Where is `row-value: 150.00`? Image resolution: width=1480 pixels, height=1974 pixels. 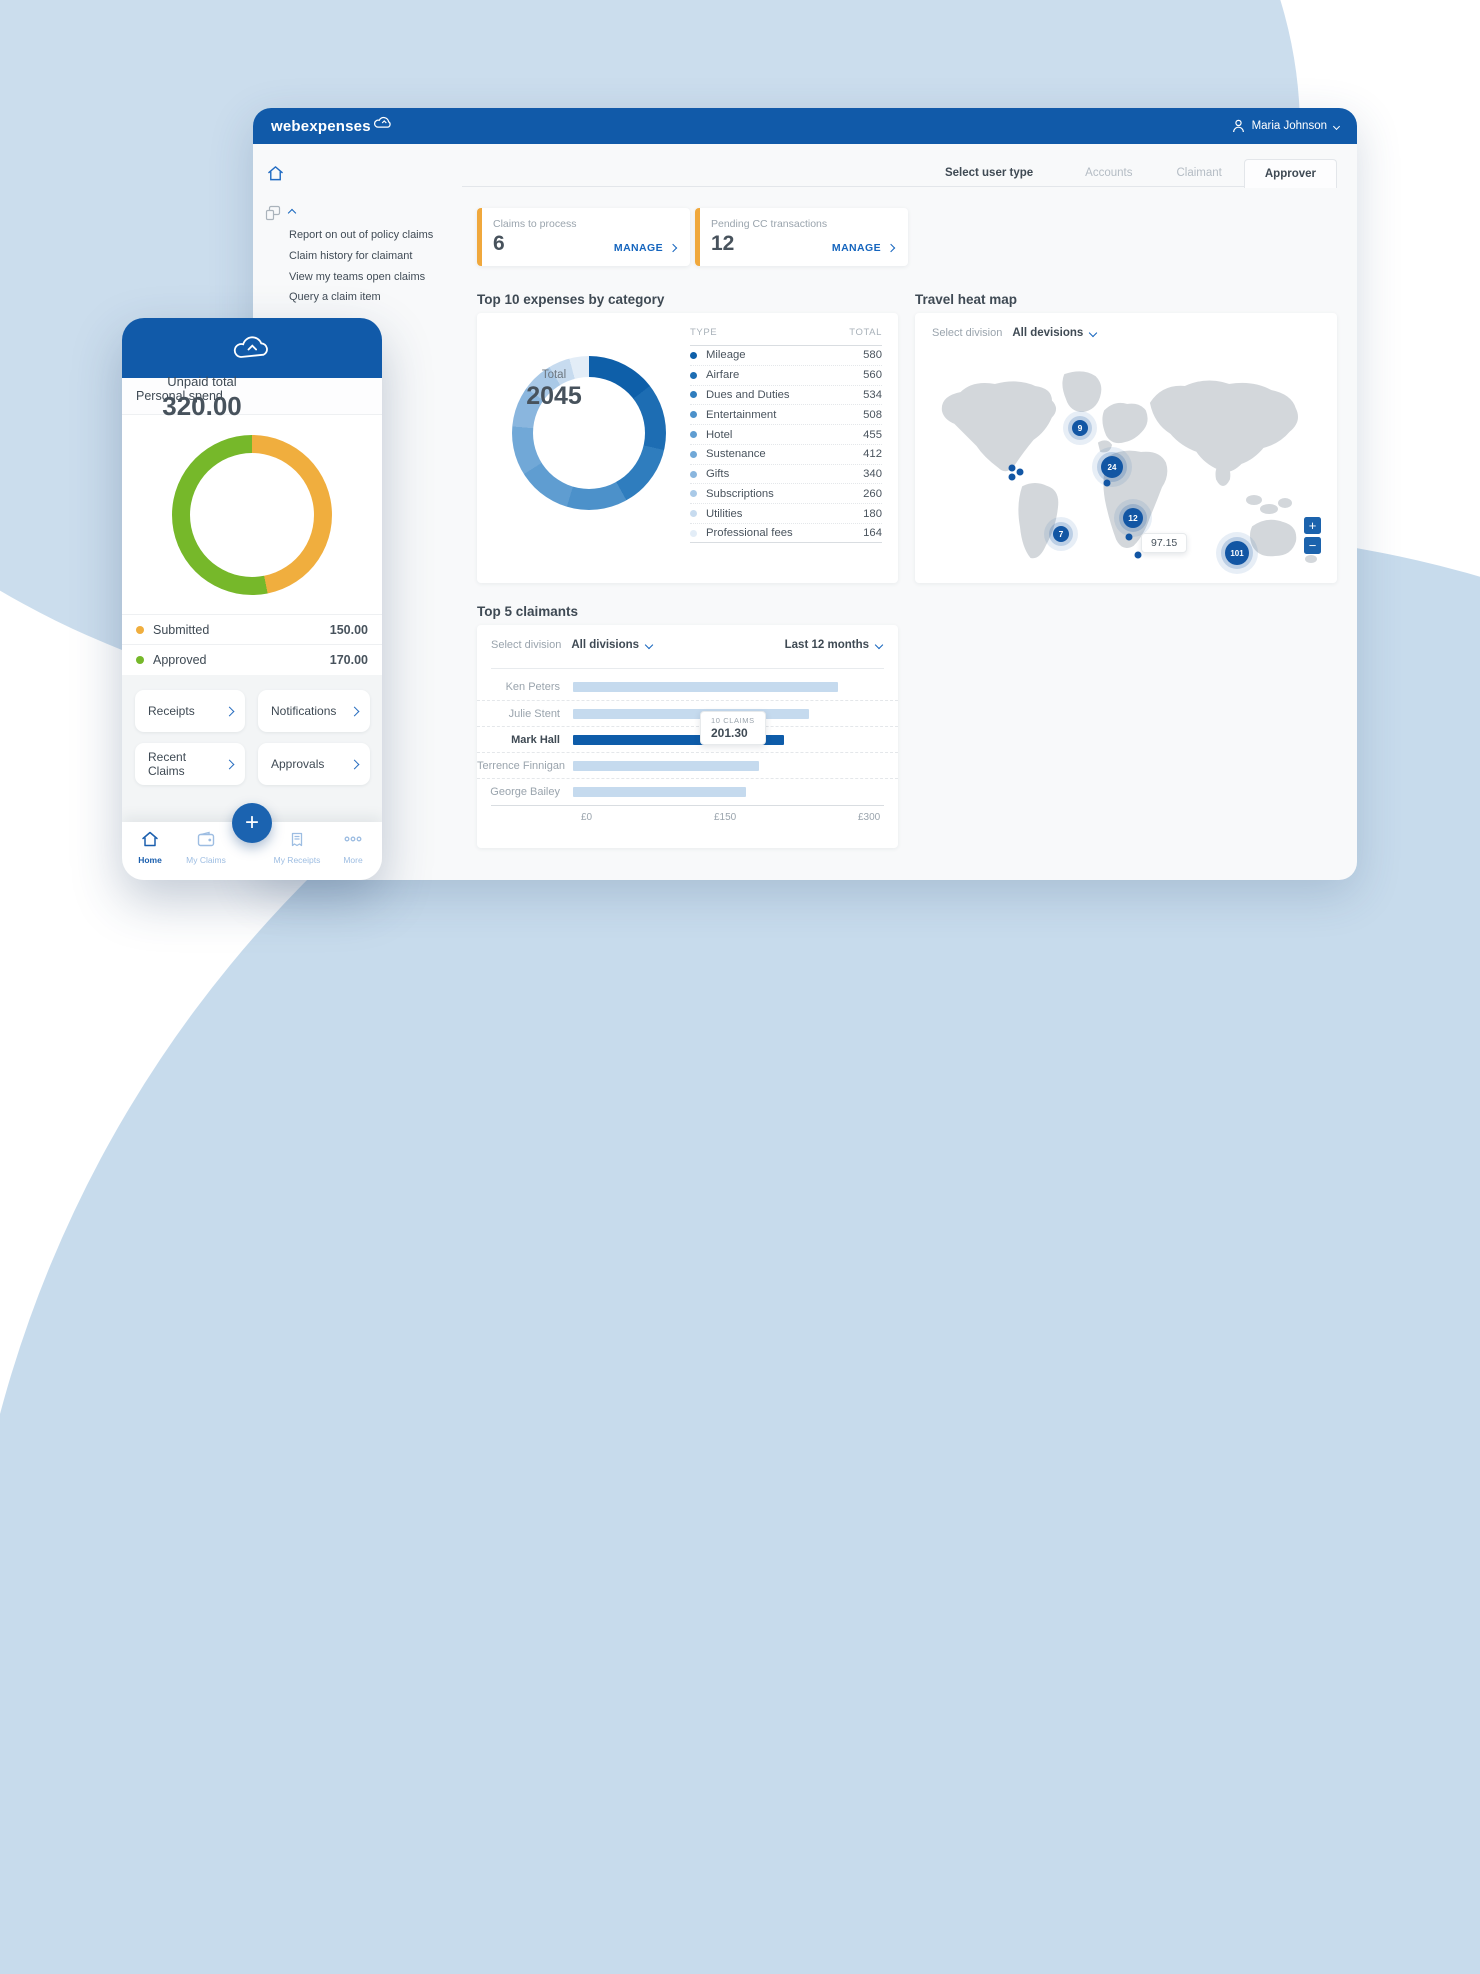
row-value: 150.00 is located at coordinates (348, 629).